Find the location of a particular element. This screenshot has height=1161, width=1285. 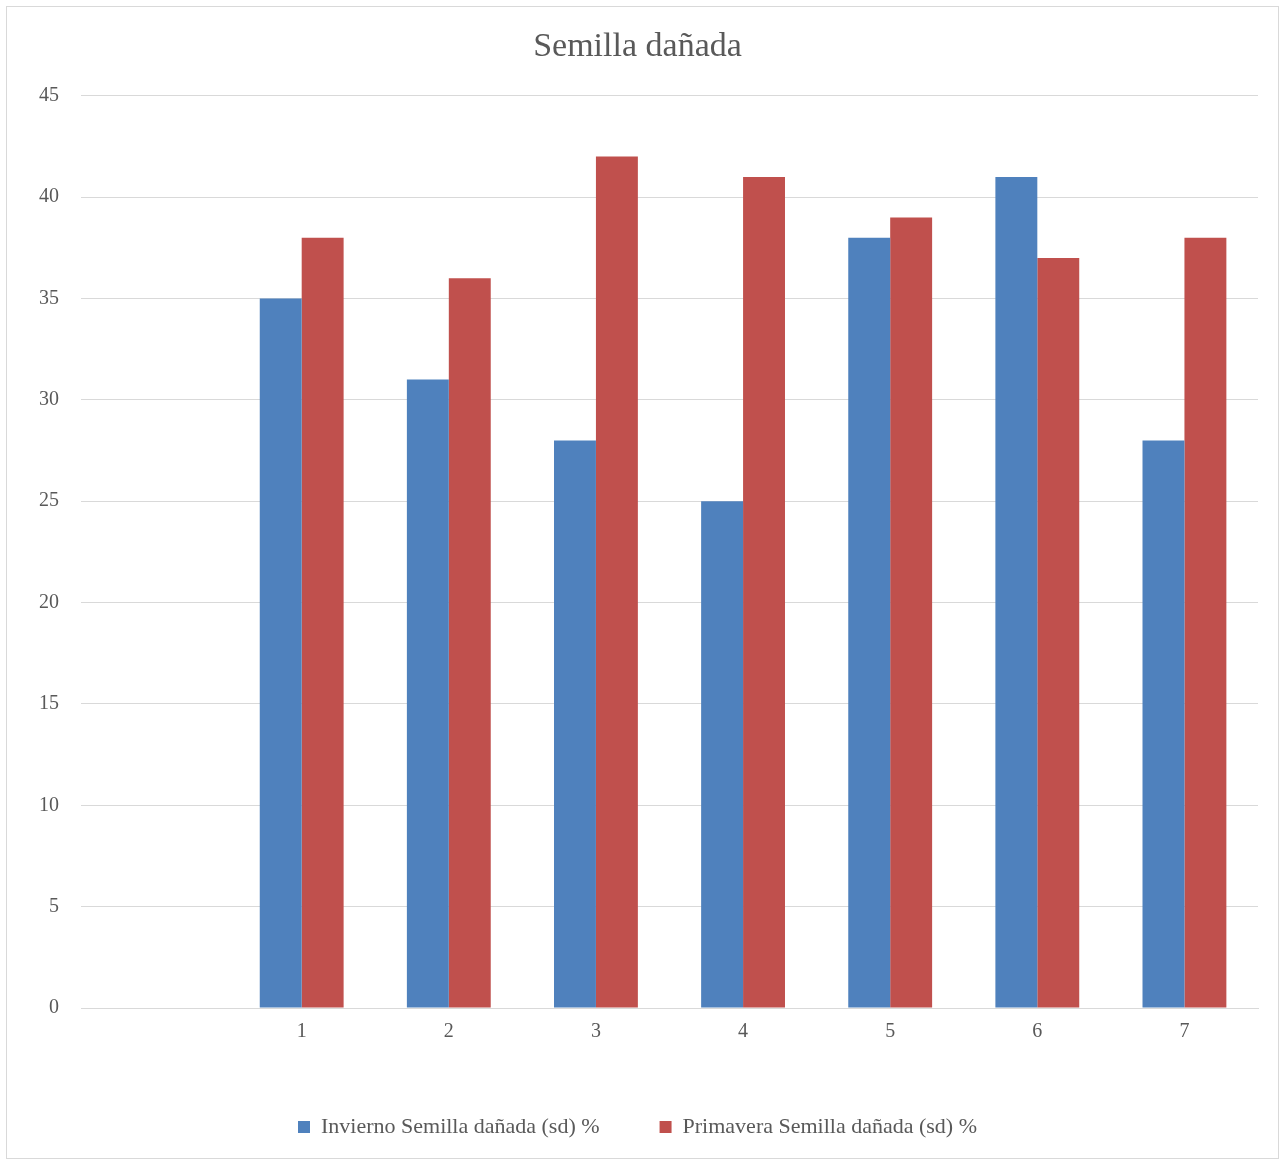

x-tick-label: 2 is located at coordinates (448, 1030).